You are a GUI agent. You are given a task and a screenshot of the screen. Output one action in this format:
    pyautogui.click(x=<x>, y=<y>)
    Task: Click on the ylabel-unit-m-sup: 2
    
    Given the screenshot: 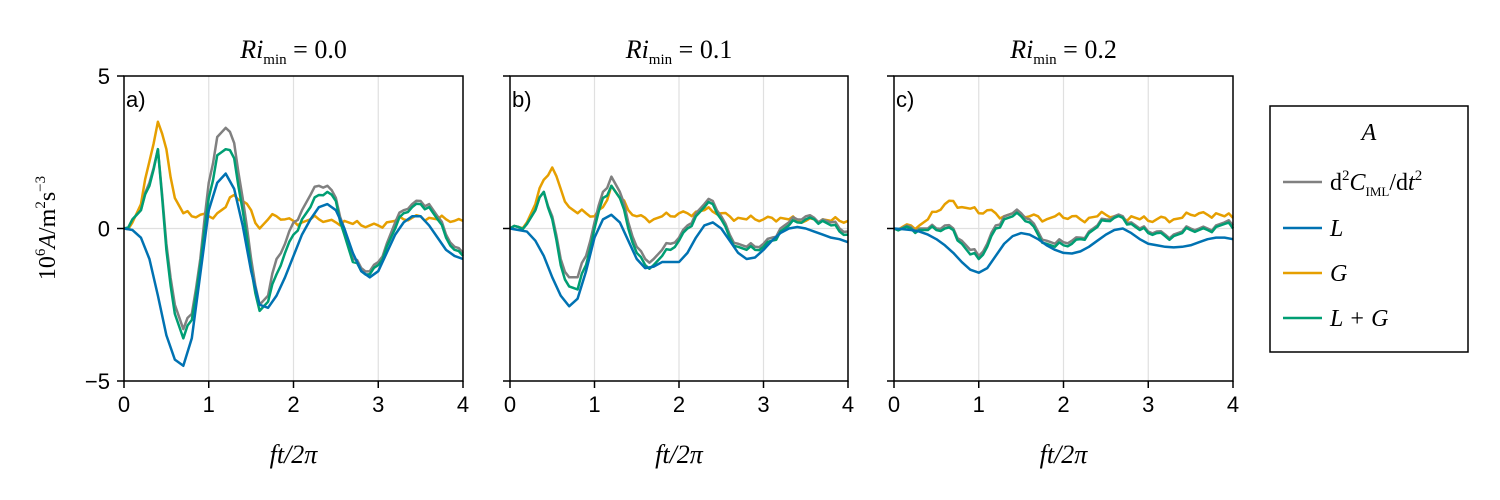 What is the action you would take?
    pyautogui.click(x=41, y=205)
    